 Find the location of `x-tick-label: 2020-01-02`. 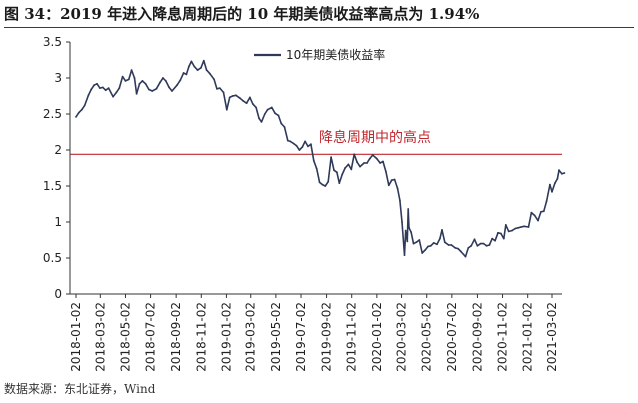

x-tick-label: 2020-01-02 is located at coordinates (377, 337).